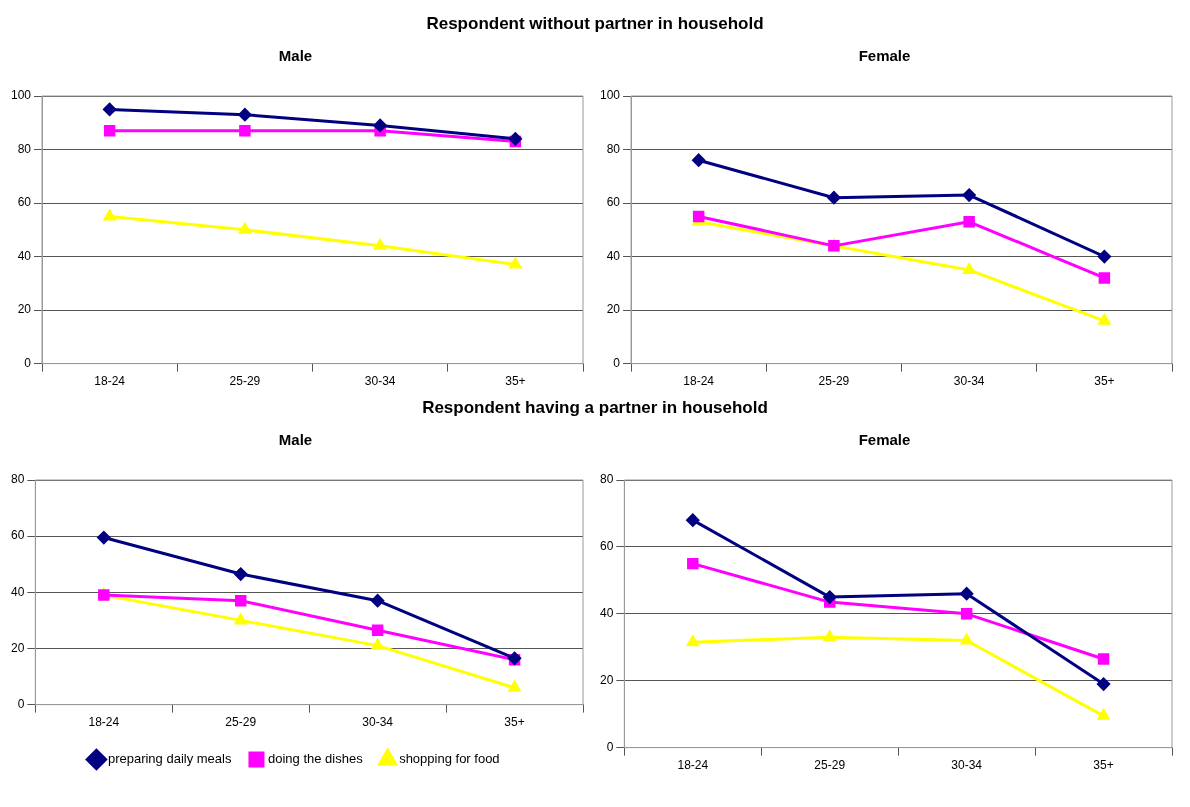 Image resolution: width=1190 pixels, height=807 pixels. What do you see at coordinates (595, 408) in the screenshot?
I see `chart-subtitle: Respondent having a partner in household` at bounding box center [595, 408].